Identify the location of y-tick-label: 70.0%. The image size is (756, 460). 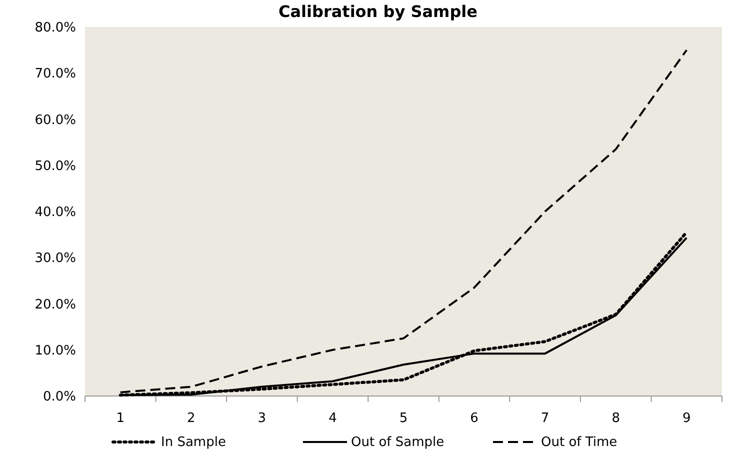
(55, 74).